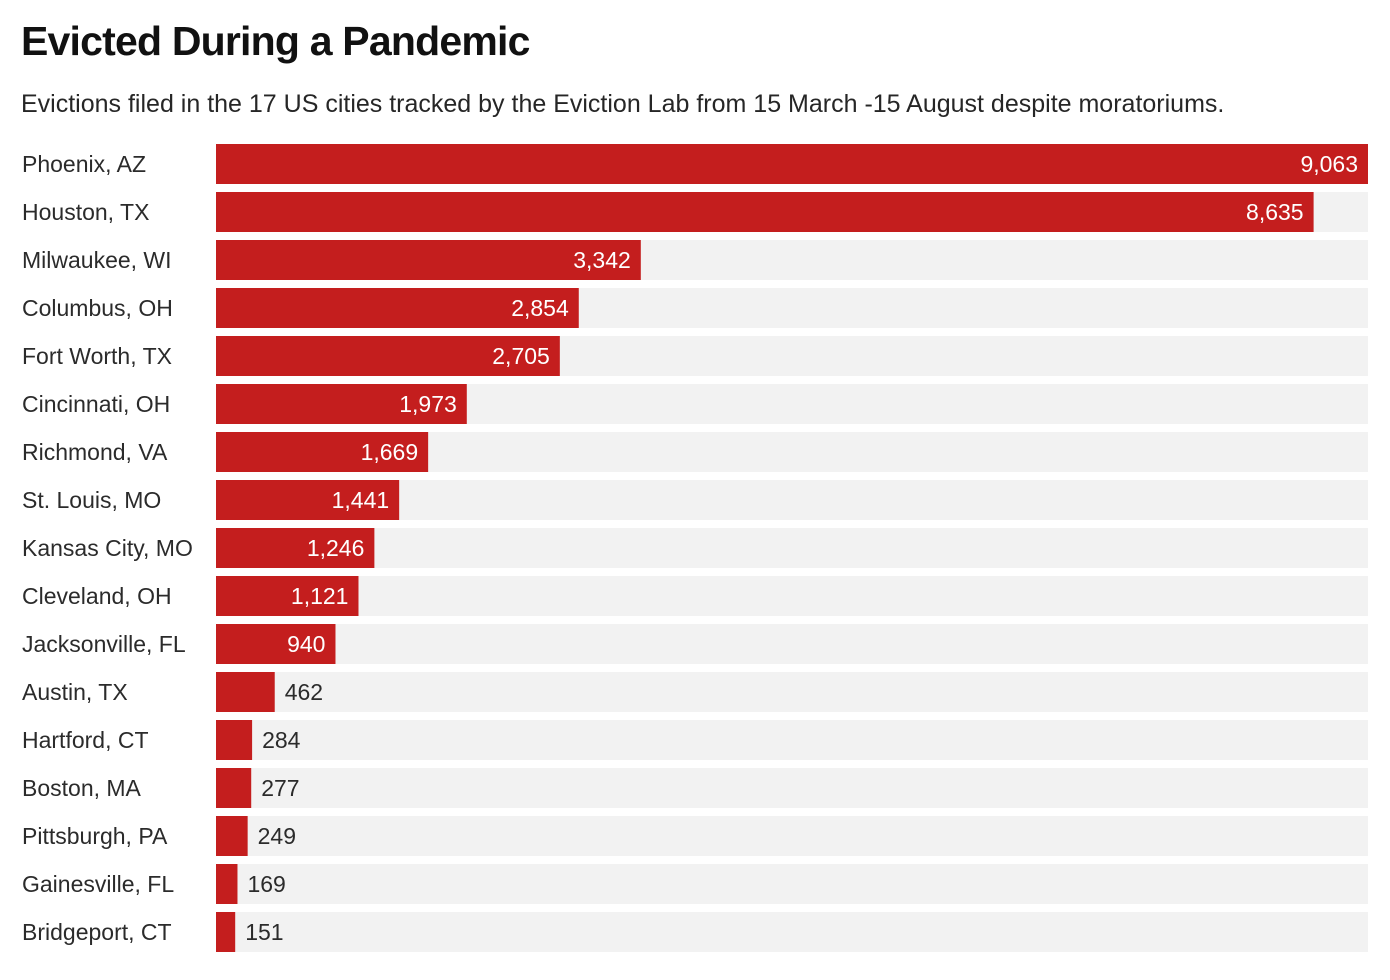 This screenshot has height=980, width=1390. I want to click on category-label: St. Louis, MO, so click(91, 500).